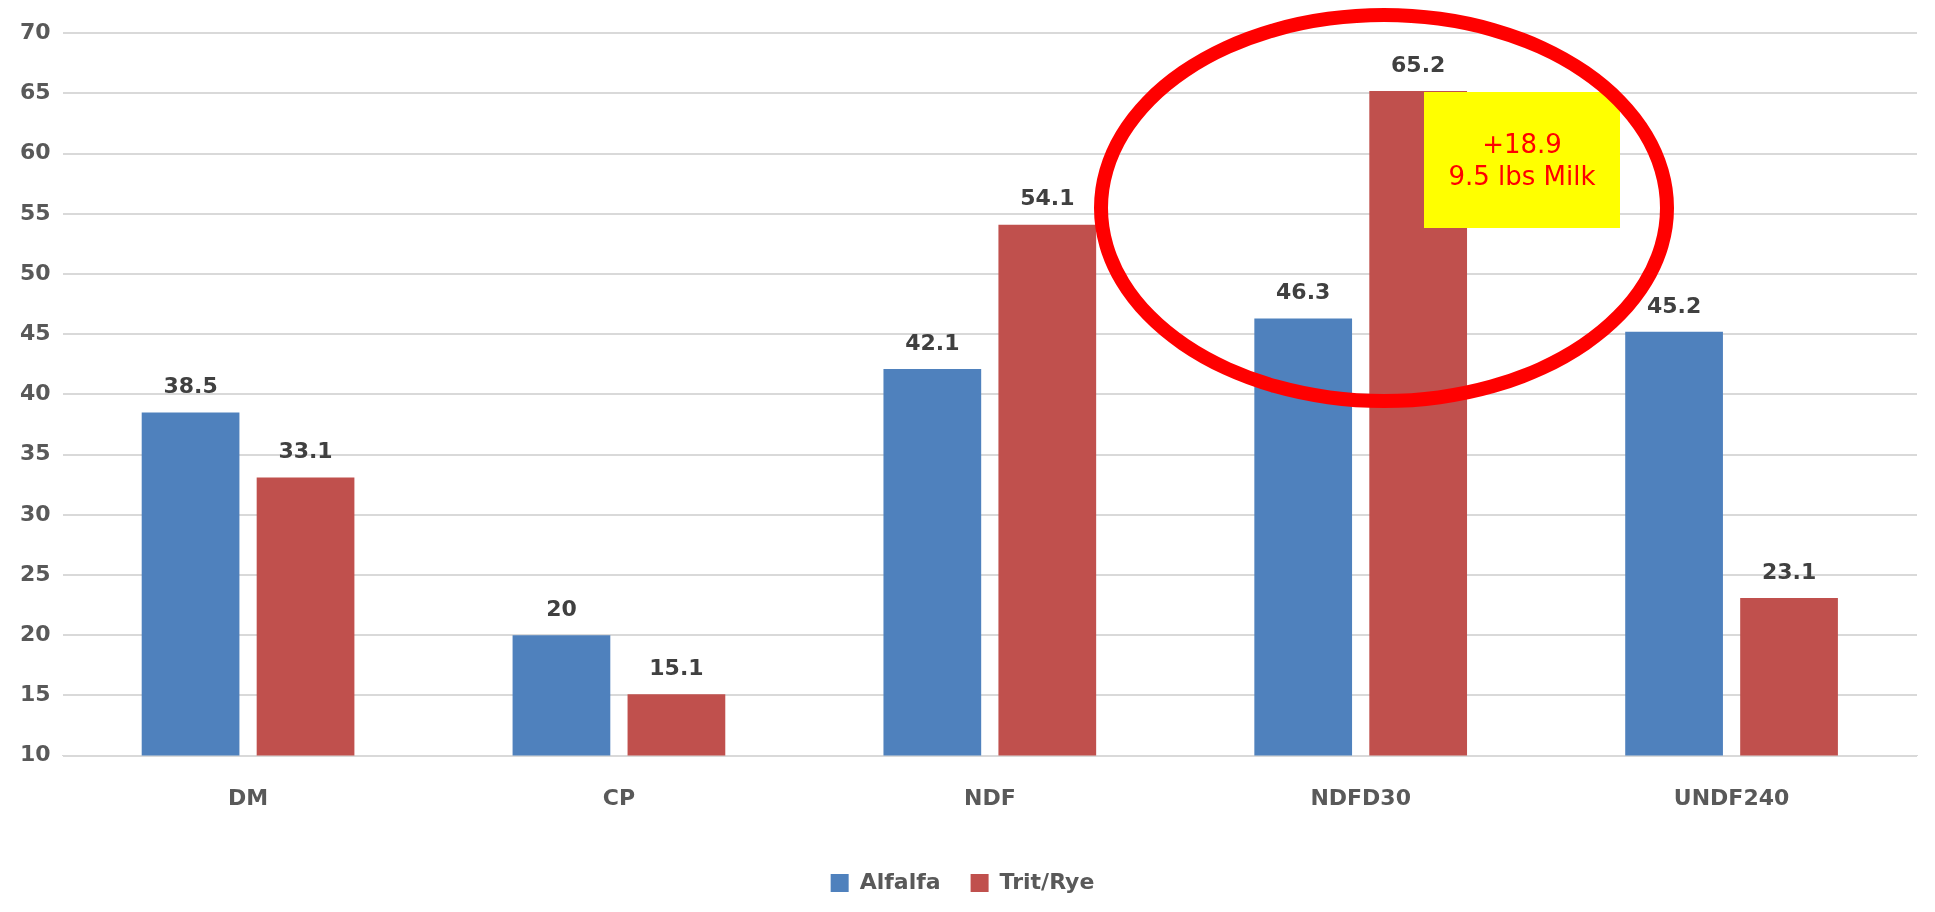 Image resolution: width=1935 pixels, height=912 pixels. Describe the element at coordinates (35, 573) in the screenshot. I see `y-tick-label: 25` at that location.